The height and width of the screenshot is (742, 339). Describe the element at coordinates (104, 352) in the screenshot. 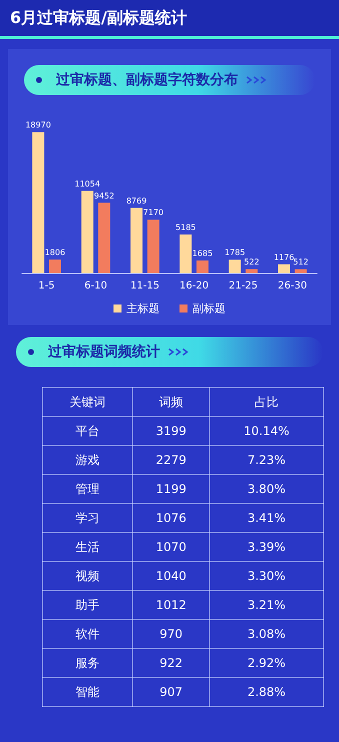

I see `text: 过审标题词频统计` at that location.